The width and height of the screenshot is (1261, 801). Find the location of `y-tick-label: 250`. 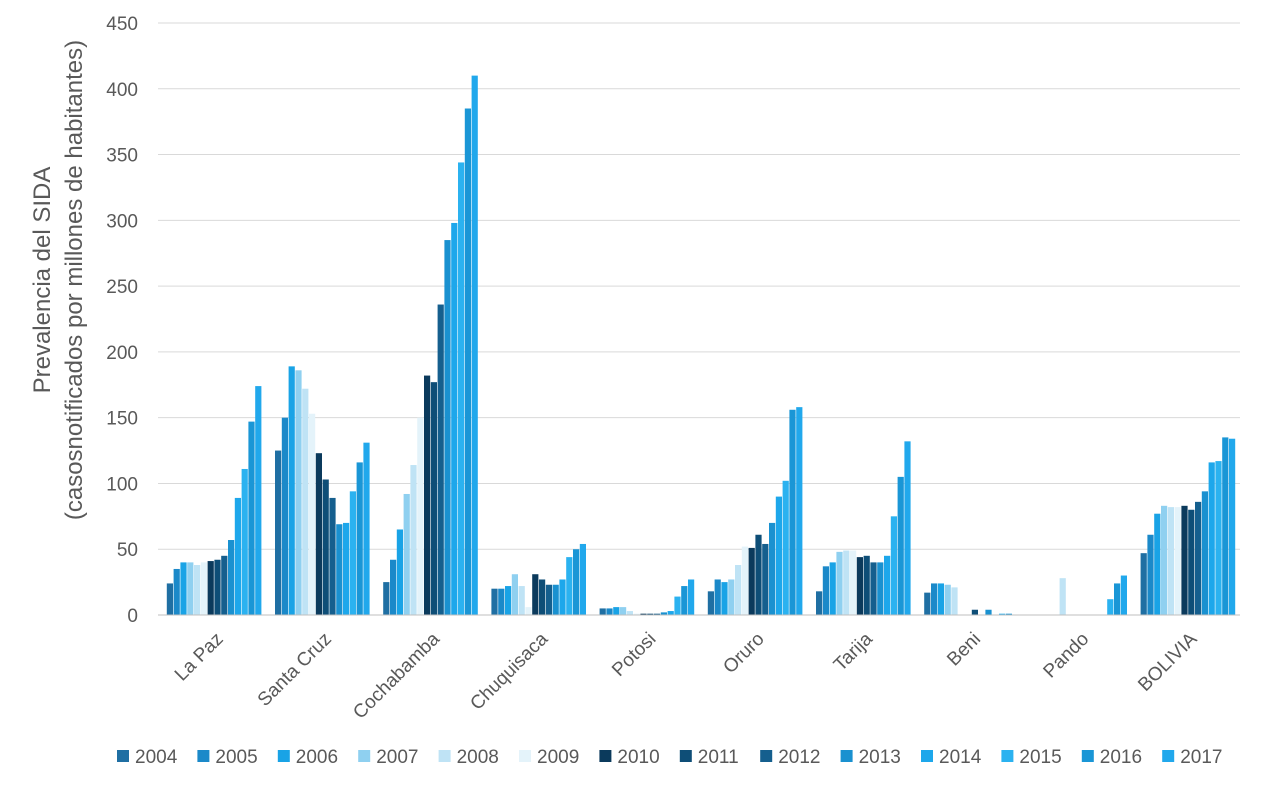

y-tick-label: 250 is located at coordinates (122, 287).